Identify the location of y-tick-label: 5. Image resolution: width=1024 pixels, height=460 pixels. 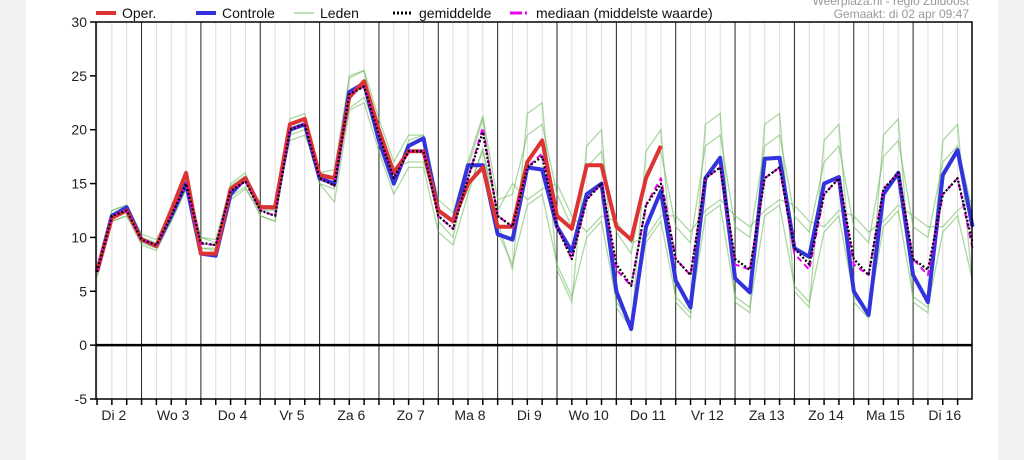
(83, 291).